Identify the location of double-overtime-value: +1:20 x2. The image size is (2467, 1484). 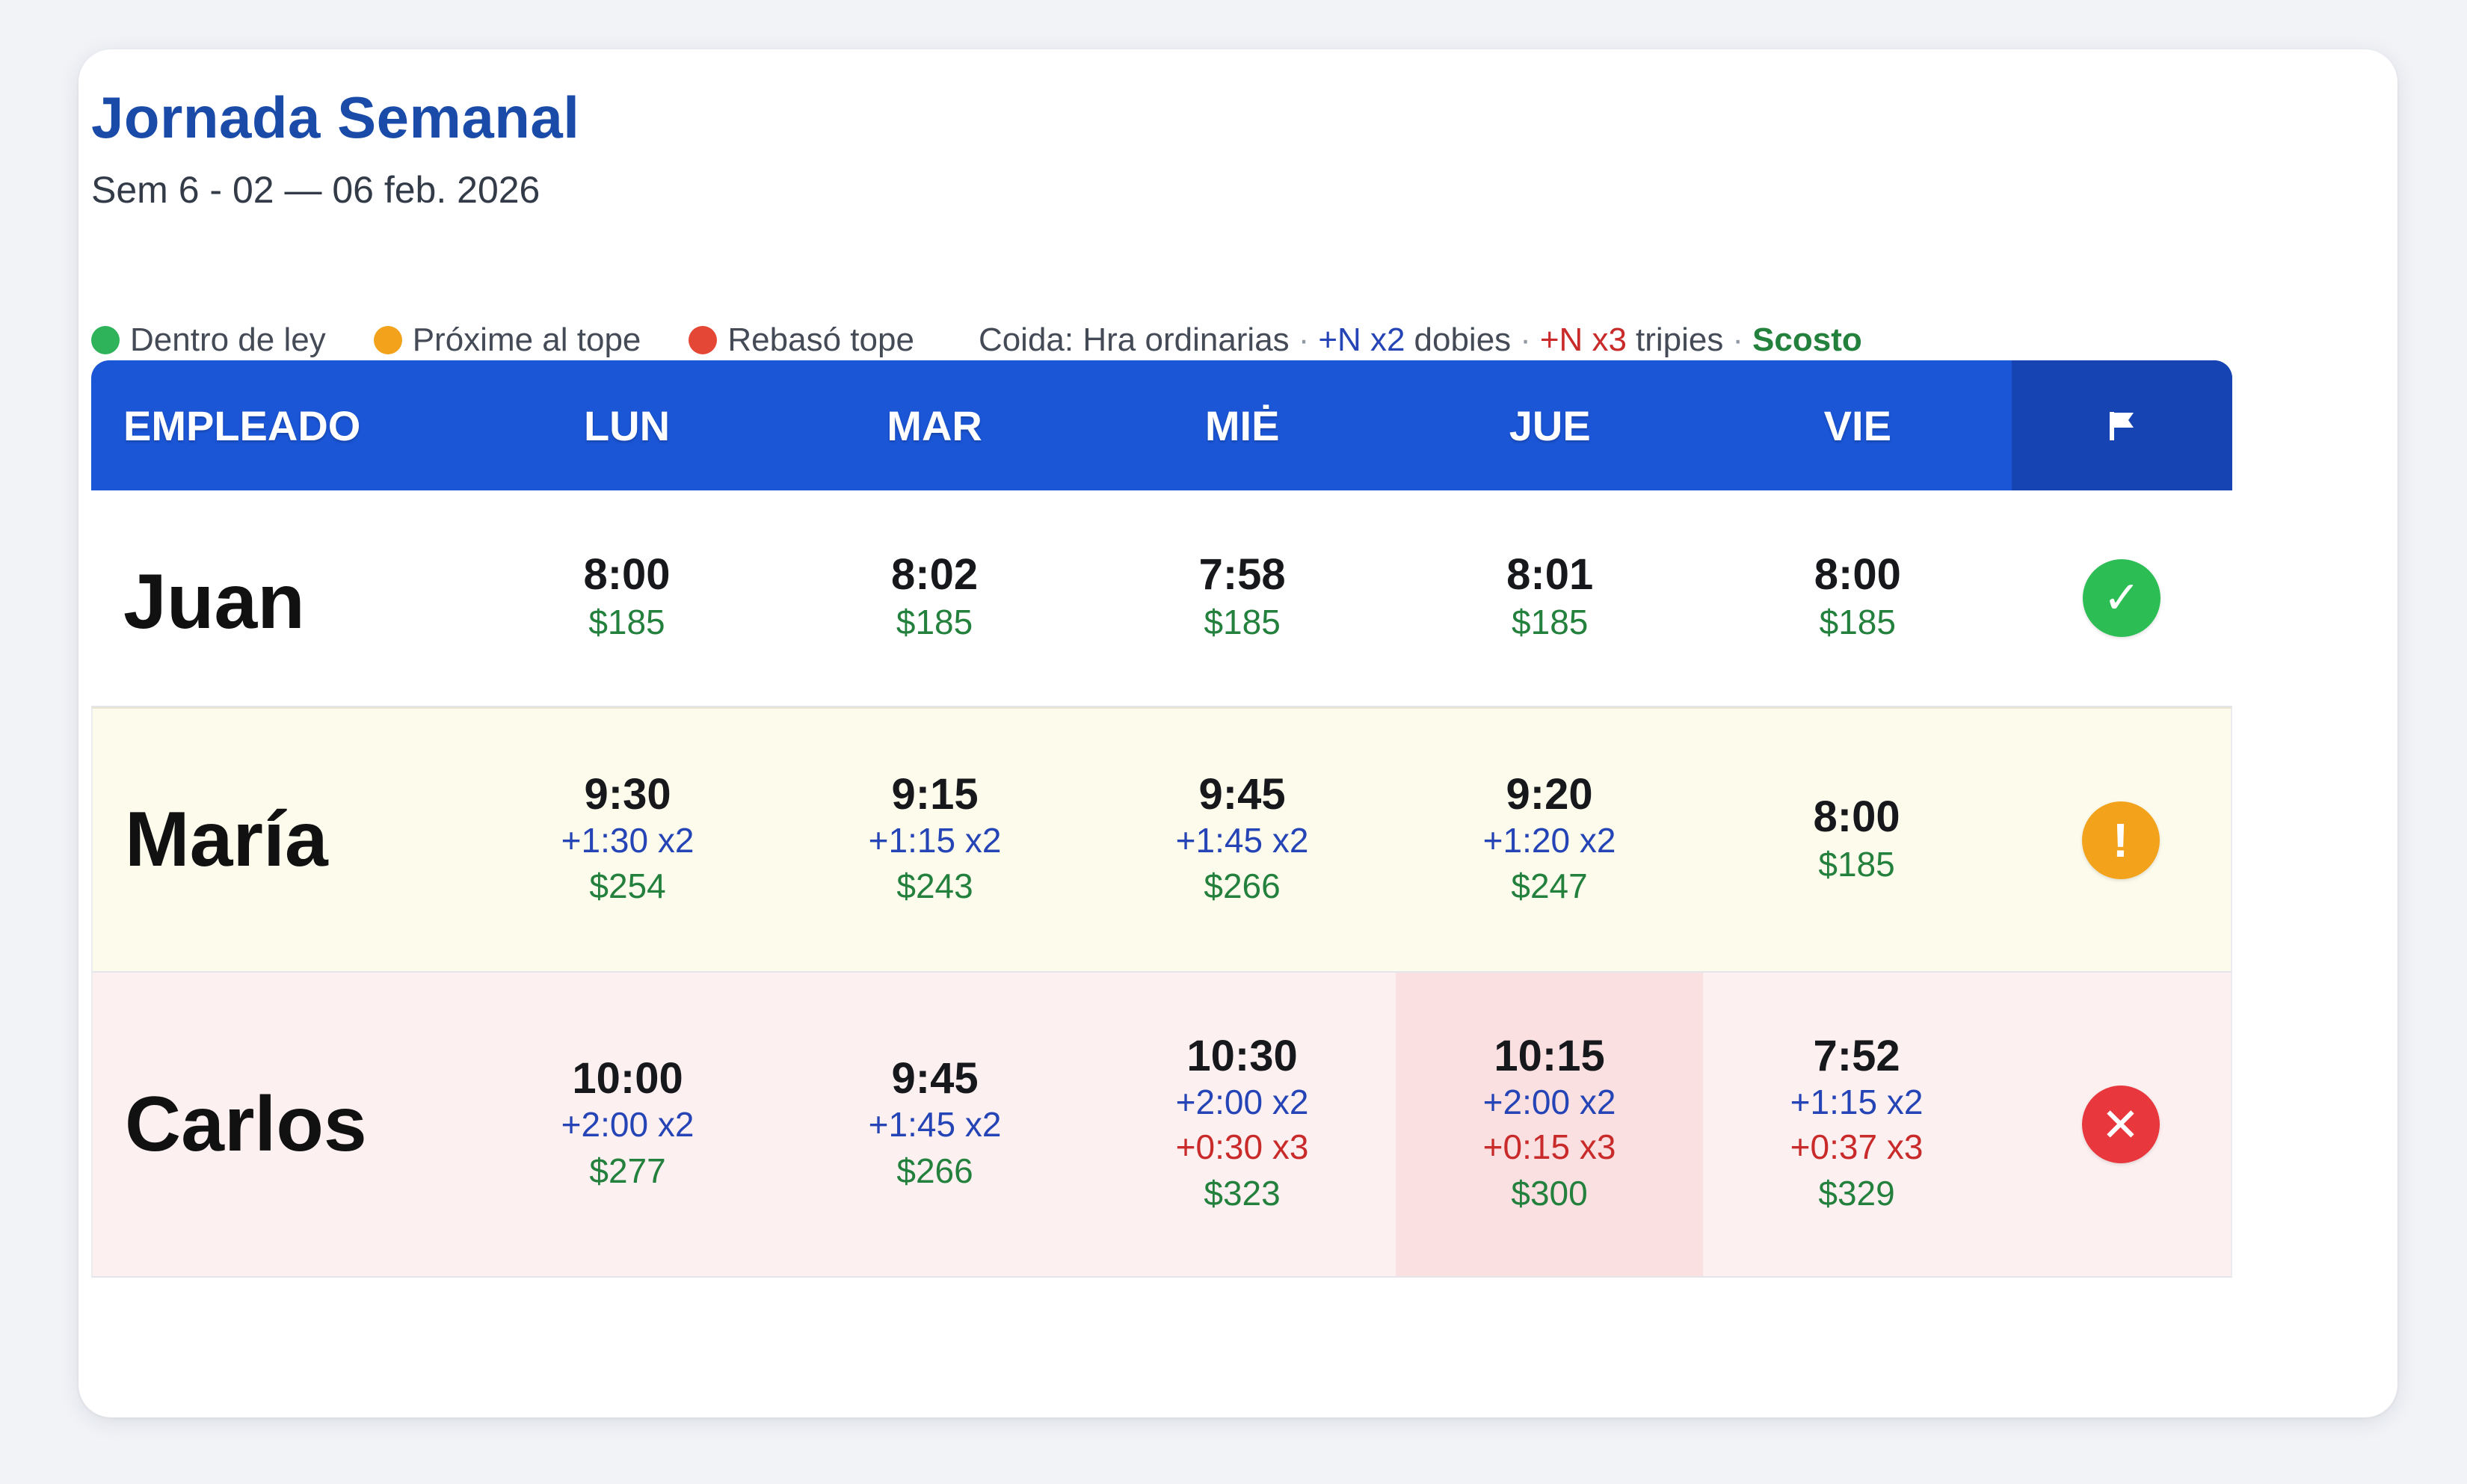
(1549, 840).